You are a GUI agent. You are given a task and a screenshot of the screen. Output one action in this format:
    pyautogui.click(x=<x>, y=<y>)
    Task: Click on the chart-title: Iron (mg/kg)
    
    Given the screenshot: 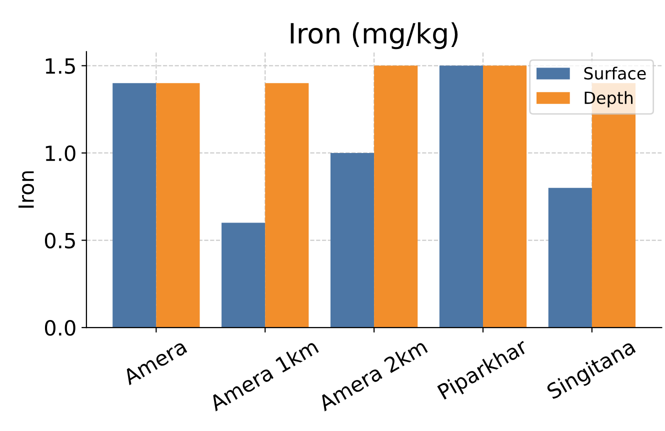 What is the action you would take?
    pyautogui.click(x=374, y=36)
    